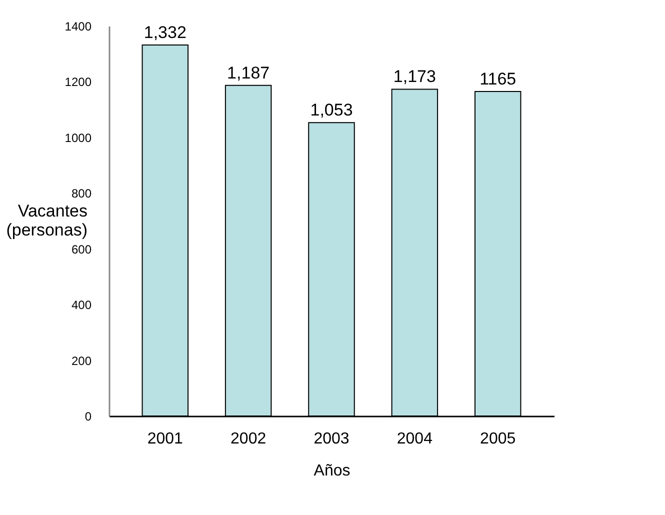 The height and width of the screenshot is (515, 665). I want to click on x-tick-label: 2003, so click(332, 439).